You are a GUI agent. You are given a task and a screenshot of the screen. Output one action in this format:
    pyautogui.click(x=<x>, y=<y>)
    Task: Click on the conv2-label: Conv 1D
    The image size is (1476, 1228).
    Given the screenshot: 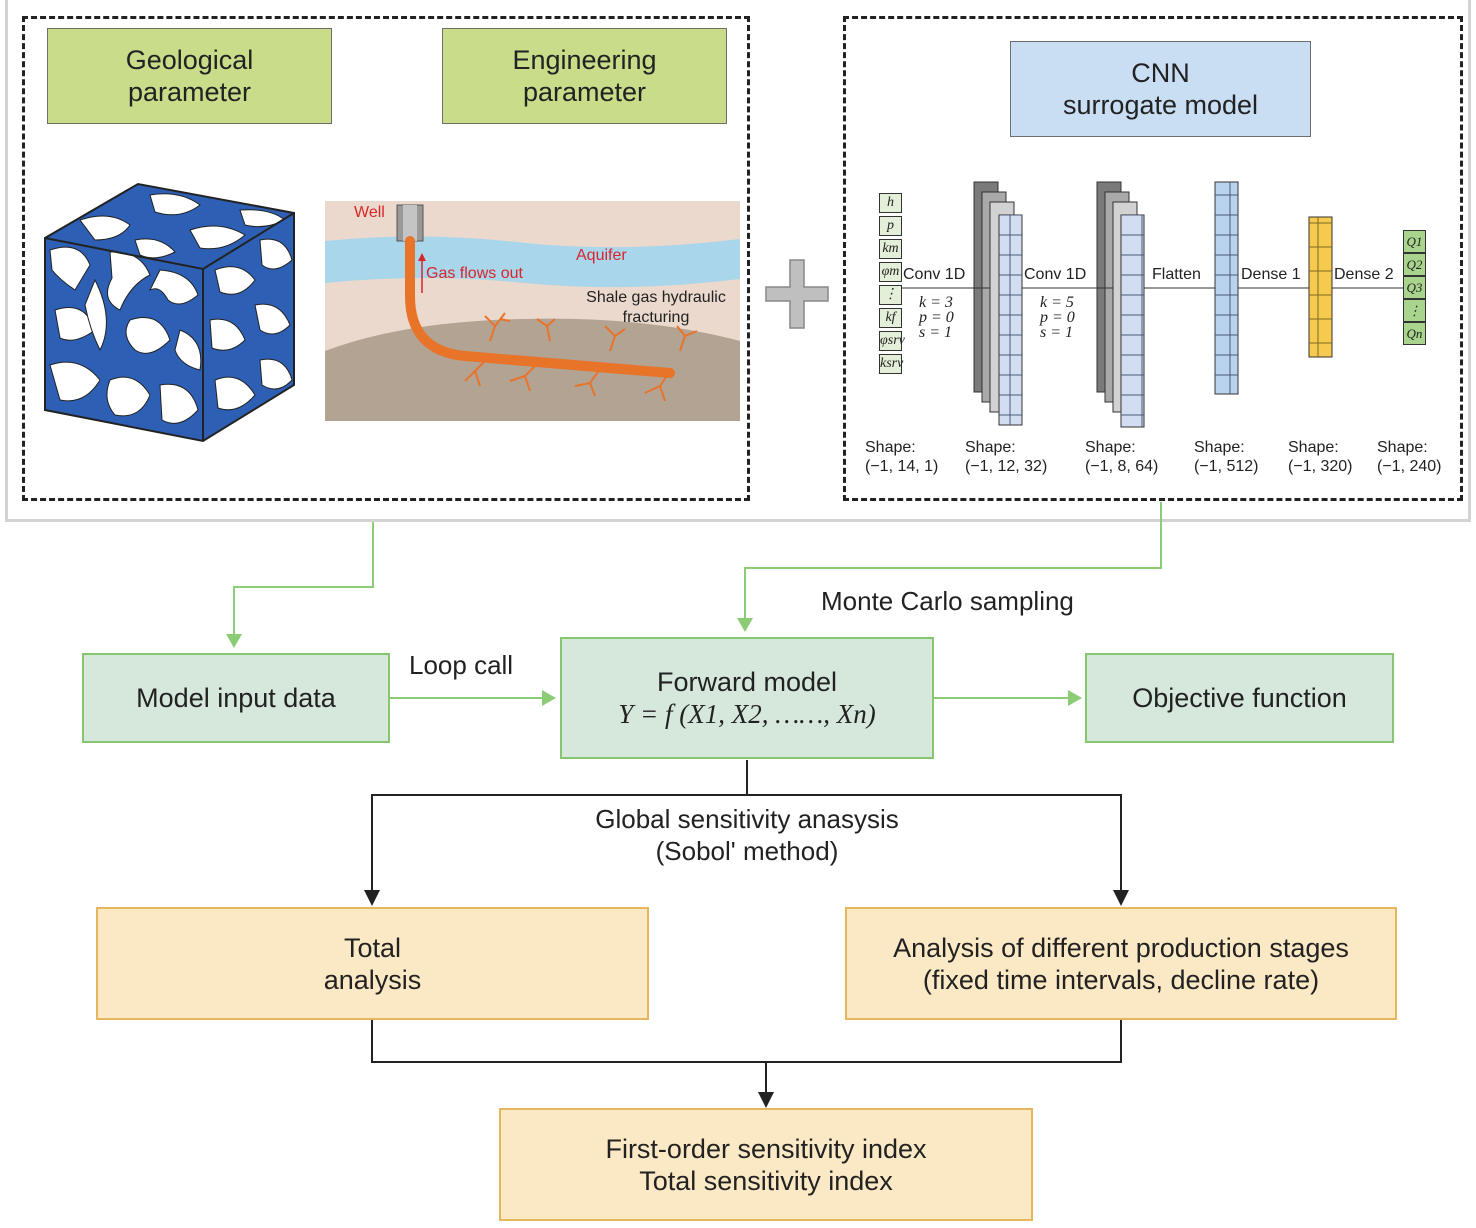 What is the action you would take?
    pyautogui.click(x=1055, y=275)
    